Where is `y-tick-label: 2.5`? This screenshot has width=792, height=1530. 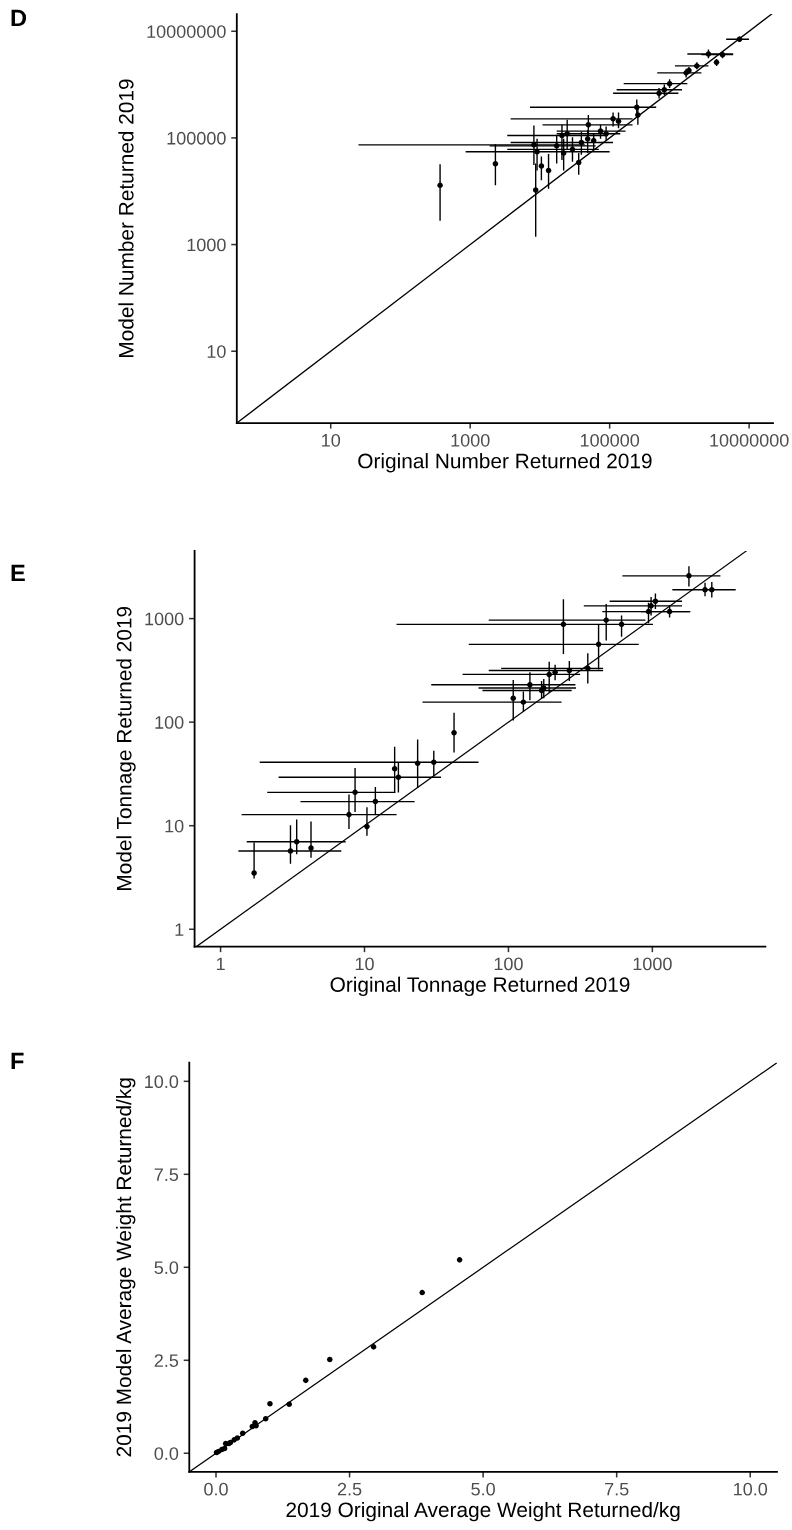
y-tick-label: 2.5 is located at coordinates (166, 1360).